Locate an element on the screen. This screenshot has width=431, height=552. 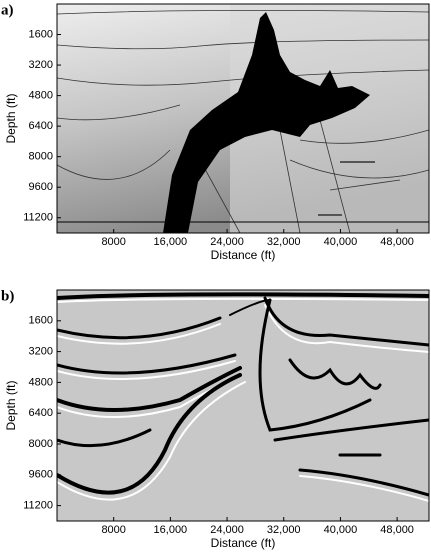
panel-label: a) is located at coordinates (7, 10).